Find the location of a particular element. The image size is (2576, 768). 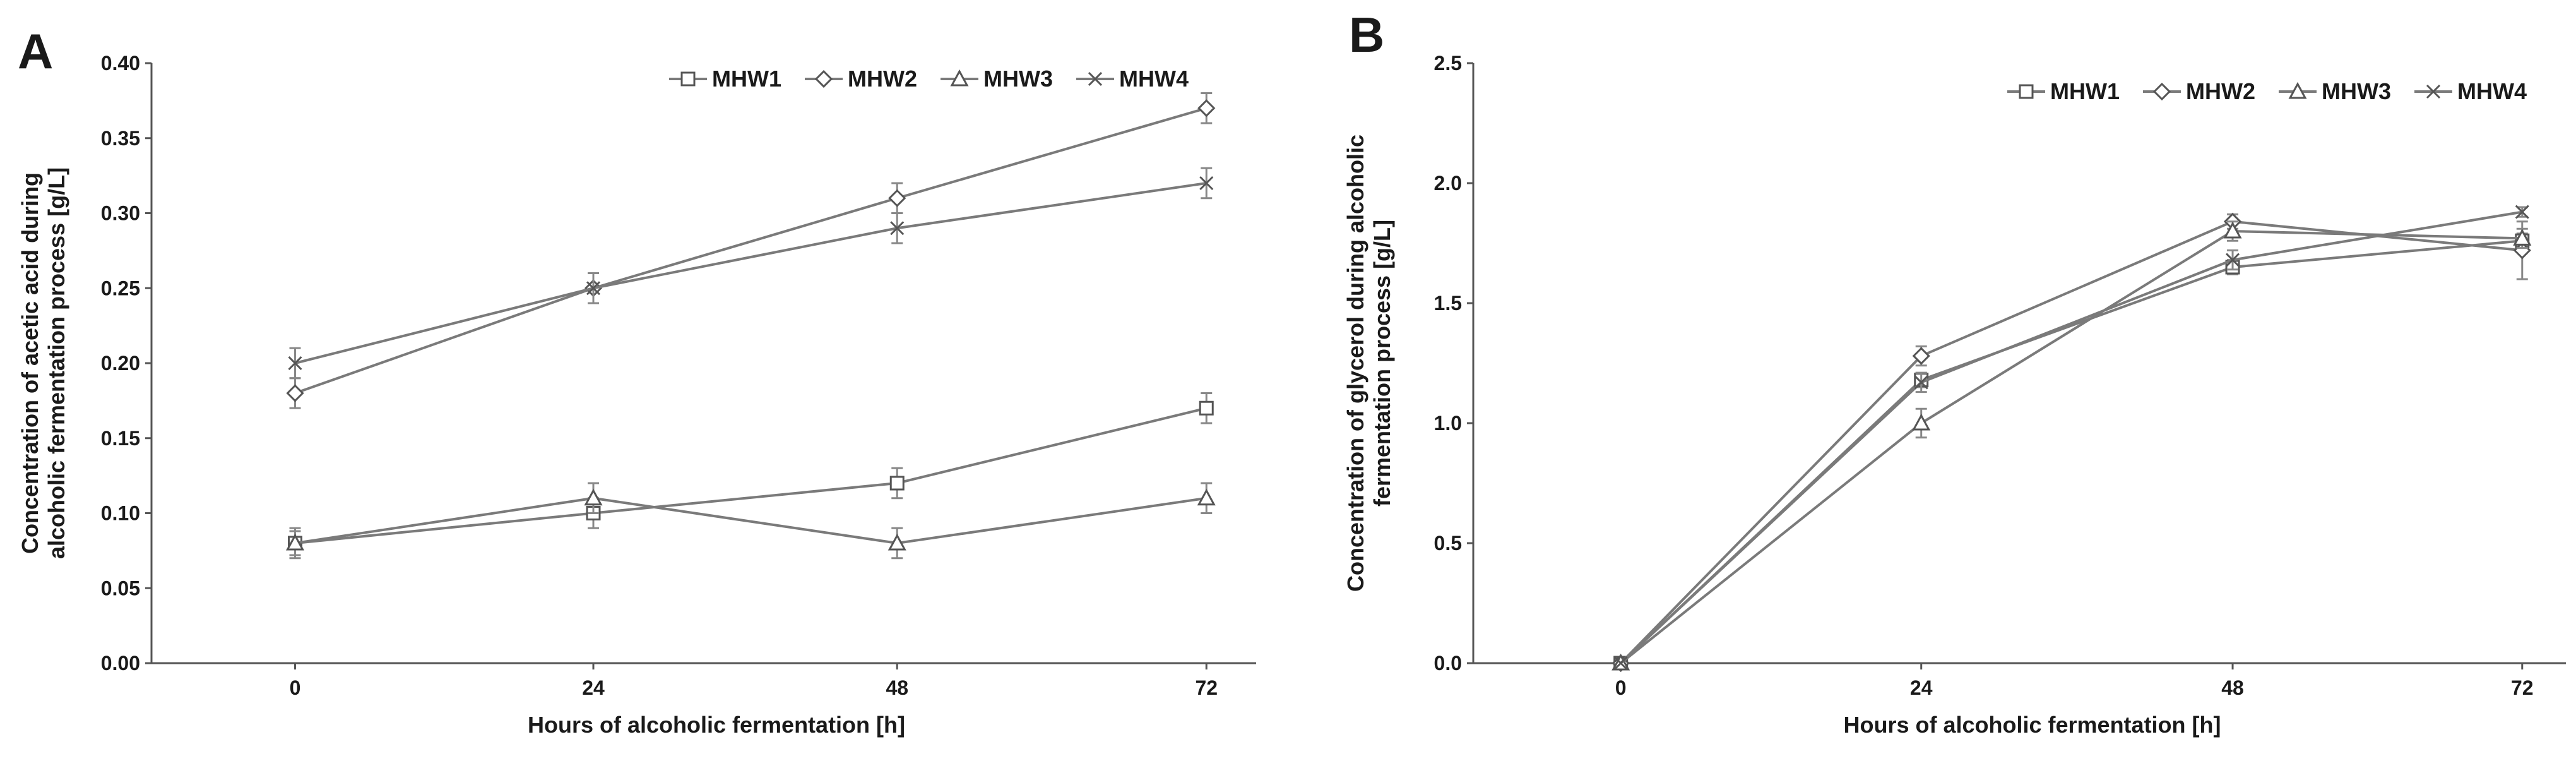

panel-letter: B is located at coordinates (1366, 35).